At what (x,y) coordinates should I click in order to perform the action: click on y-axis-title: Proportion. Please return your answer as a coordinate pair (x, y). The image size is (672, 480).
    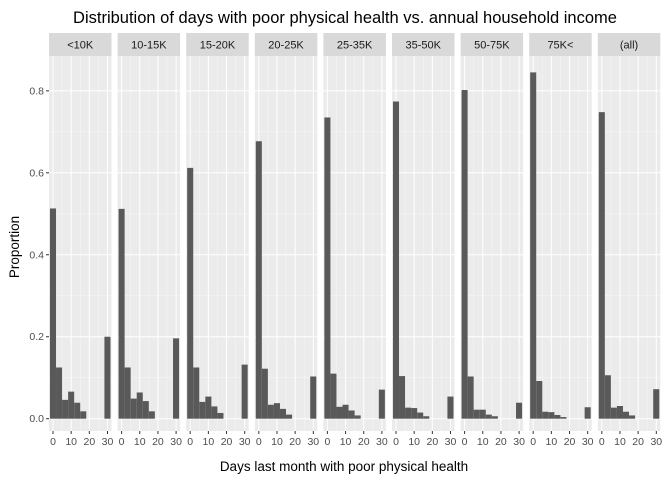
    Looking at the image, I should click on (14, 247).